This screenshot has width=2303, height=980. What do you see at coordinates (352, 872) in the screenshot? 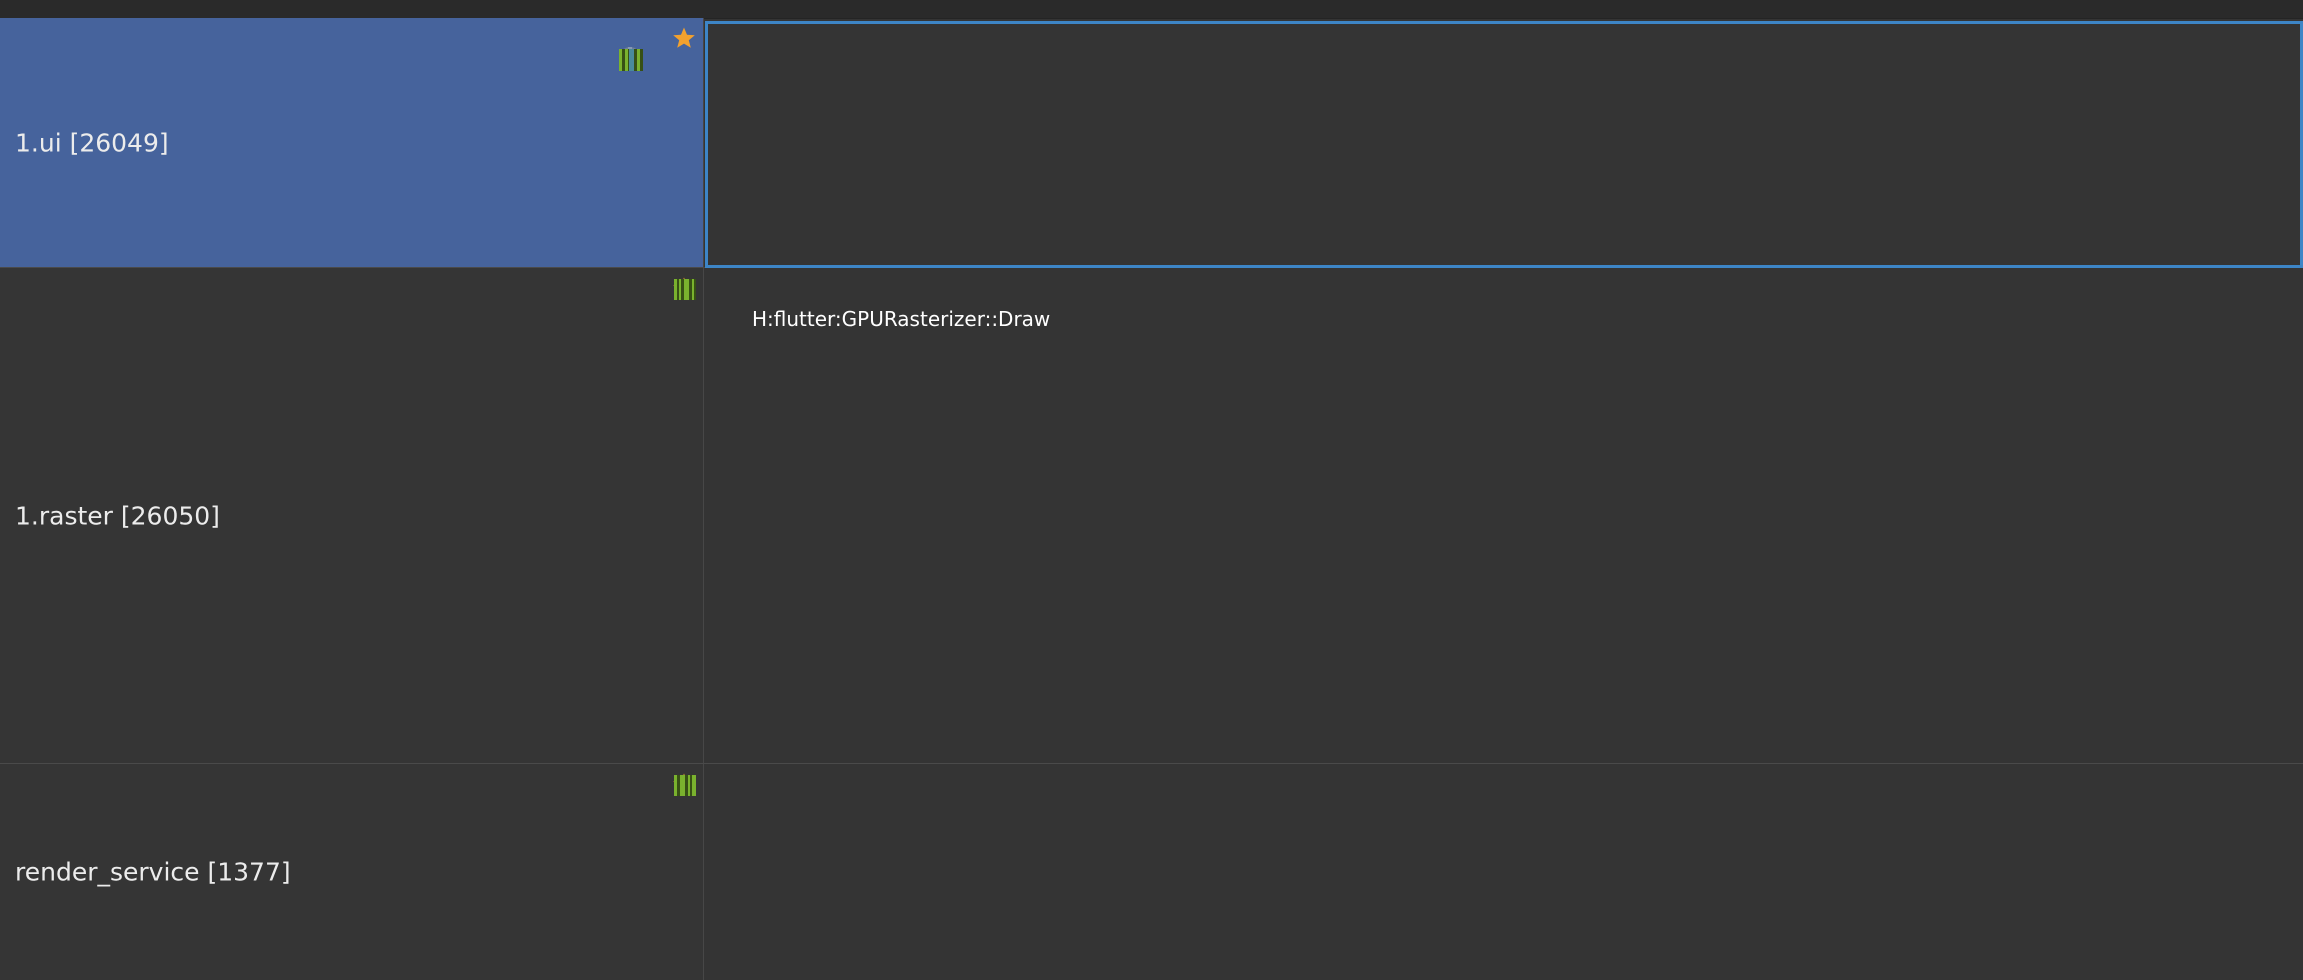
I see `track-label-panel: render_service [1377]` at bounding box center [352, 872].